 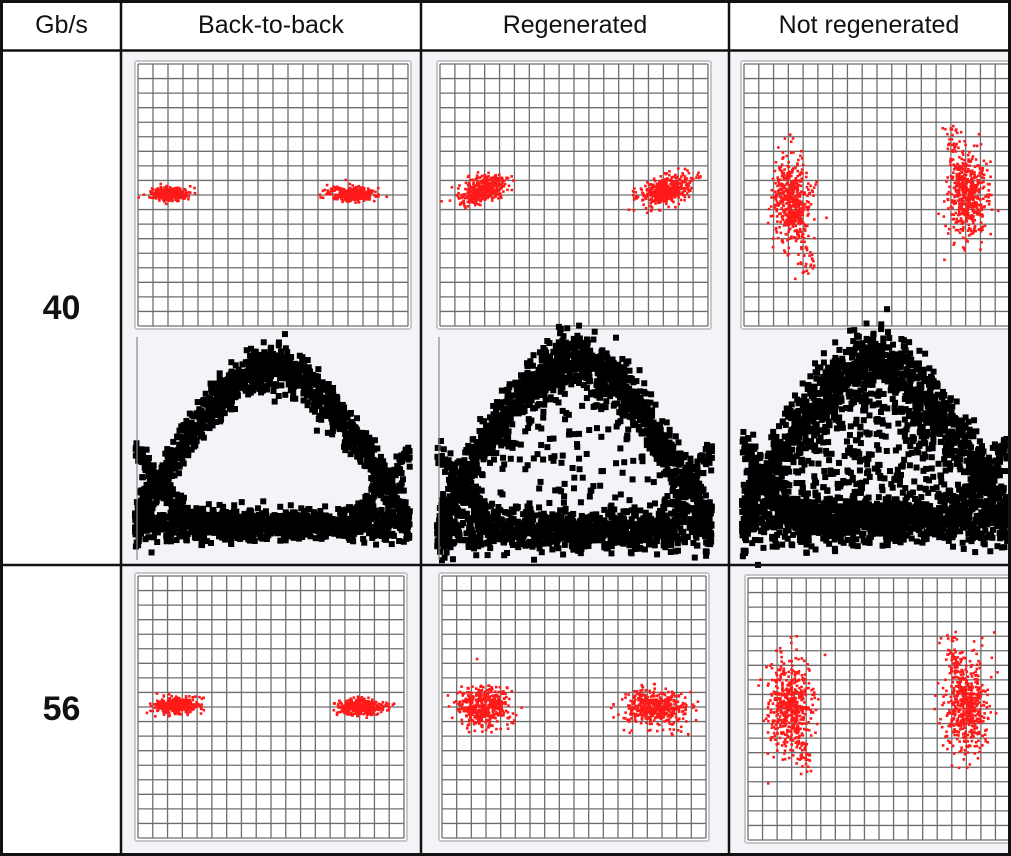 I want to click on constellation-40-not-regenerated, so click(x=875, y=195).